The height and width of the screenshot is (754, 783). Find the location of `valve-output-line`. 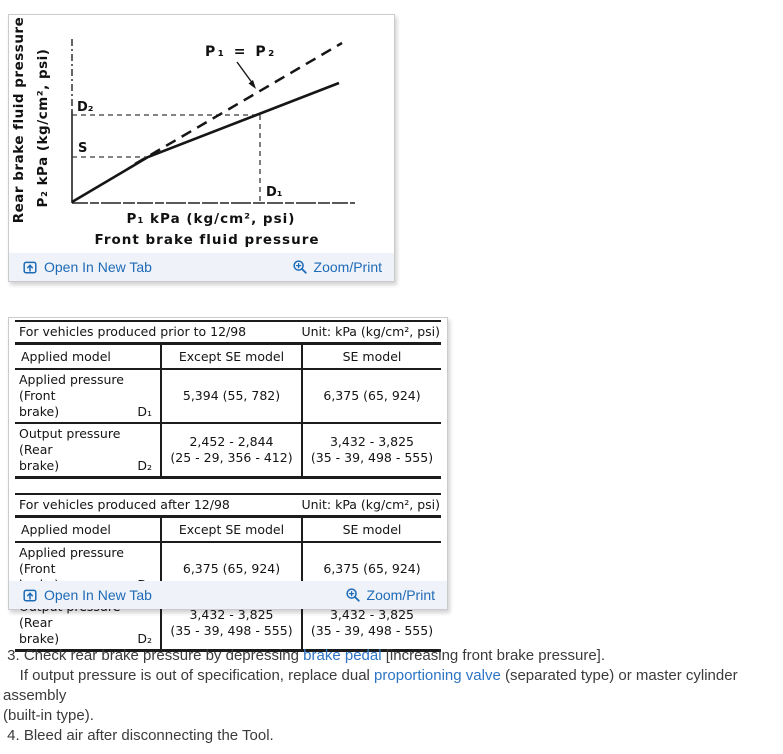

valve-output-line is located at coordinates (205, 142).